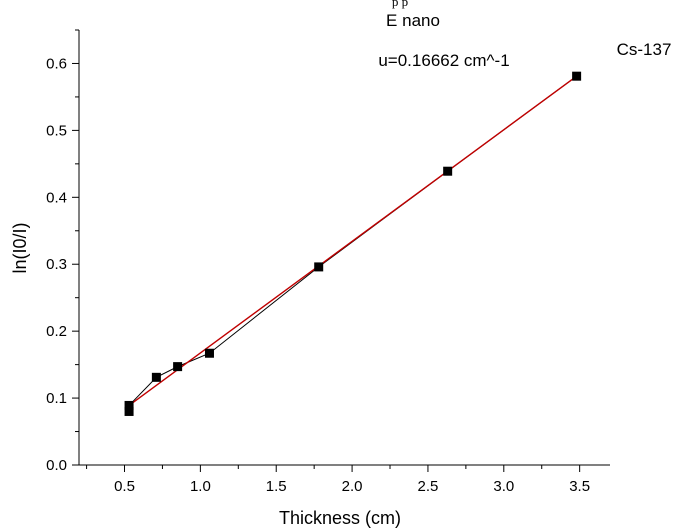  I want to click on x-tick-label: 2.0, so click(352, 486).